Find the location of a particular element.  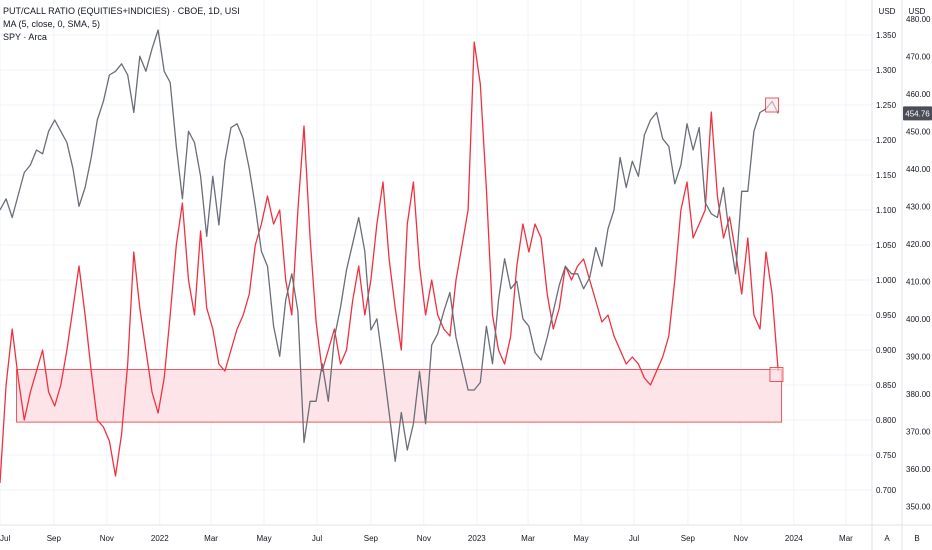

ratio-highlight-box is located at coordinates (776, 374).